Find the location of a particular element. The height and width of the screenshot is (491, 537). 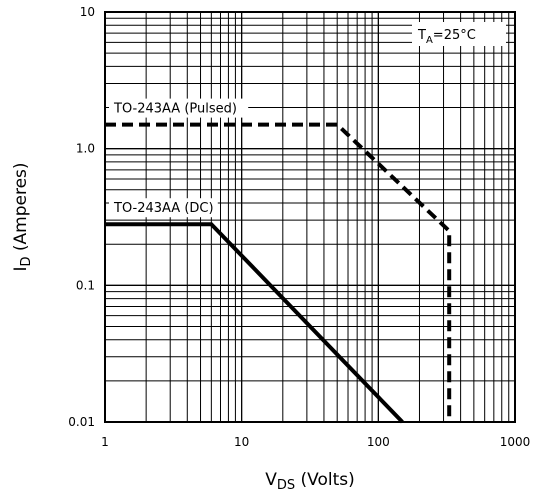

series-label: TO-243AA (DC) is located at coordinates (163, 208).